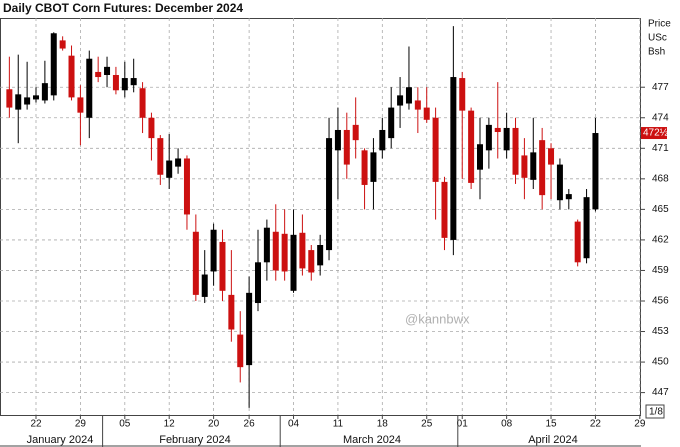  What do you see at coordinates (660, 148) in the screenshot?
I see `y-tick-label: 471` at bounding box center [660, 148].